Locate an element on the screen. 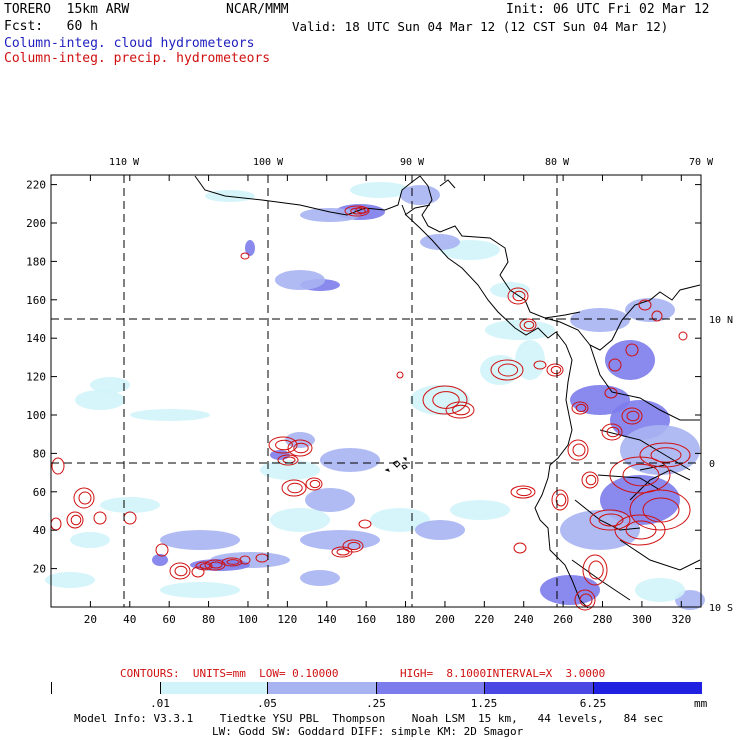 The image size is (740, 740). y-tick-label: 40 is located at coordinates (39, 530).